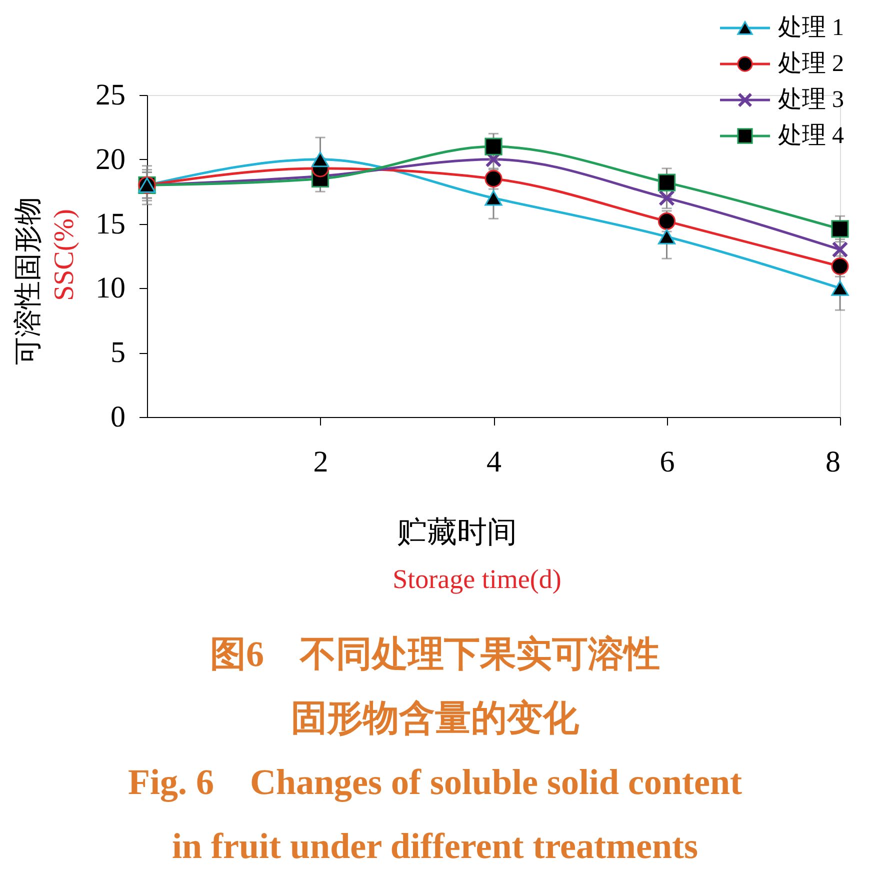 The width and height of the screenshot is (870, 881). Describe the element at coordinates (494, 462) in the screenshot. I see `x-tick-label: 4` at that location.